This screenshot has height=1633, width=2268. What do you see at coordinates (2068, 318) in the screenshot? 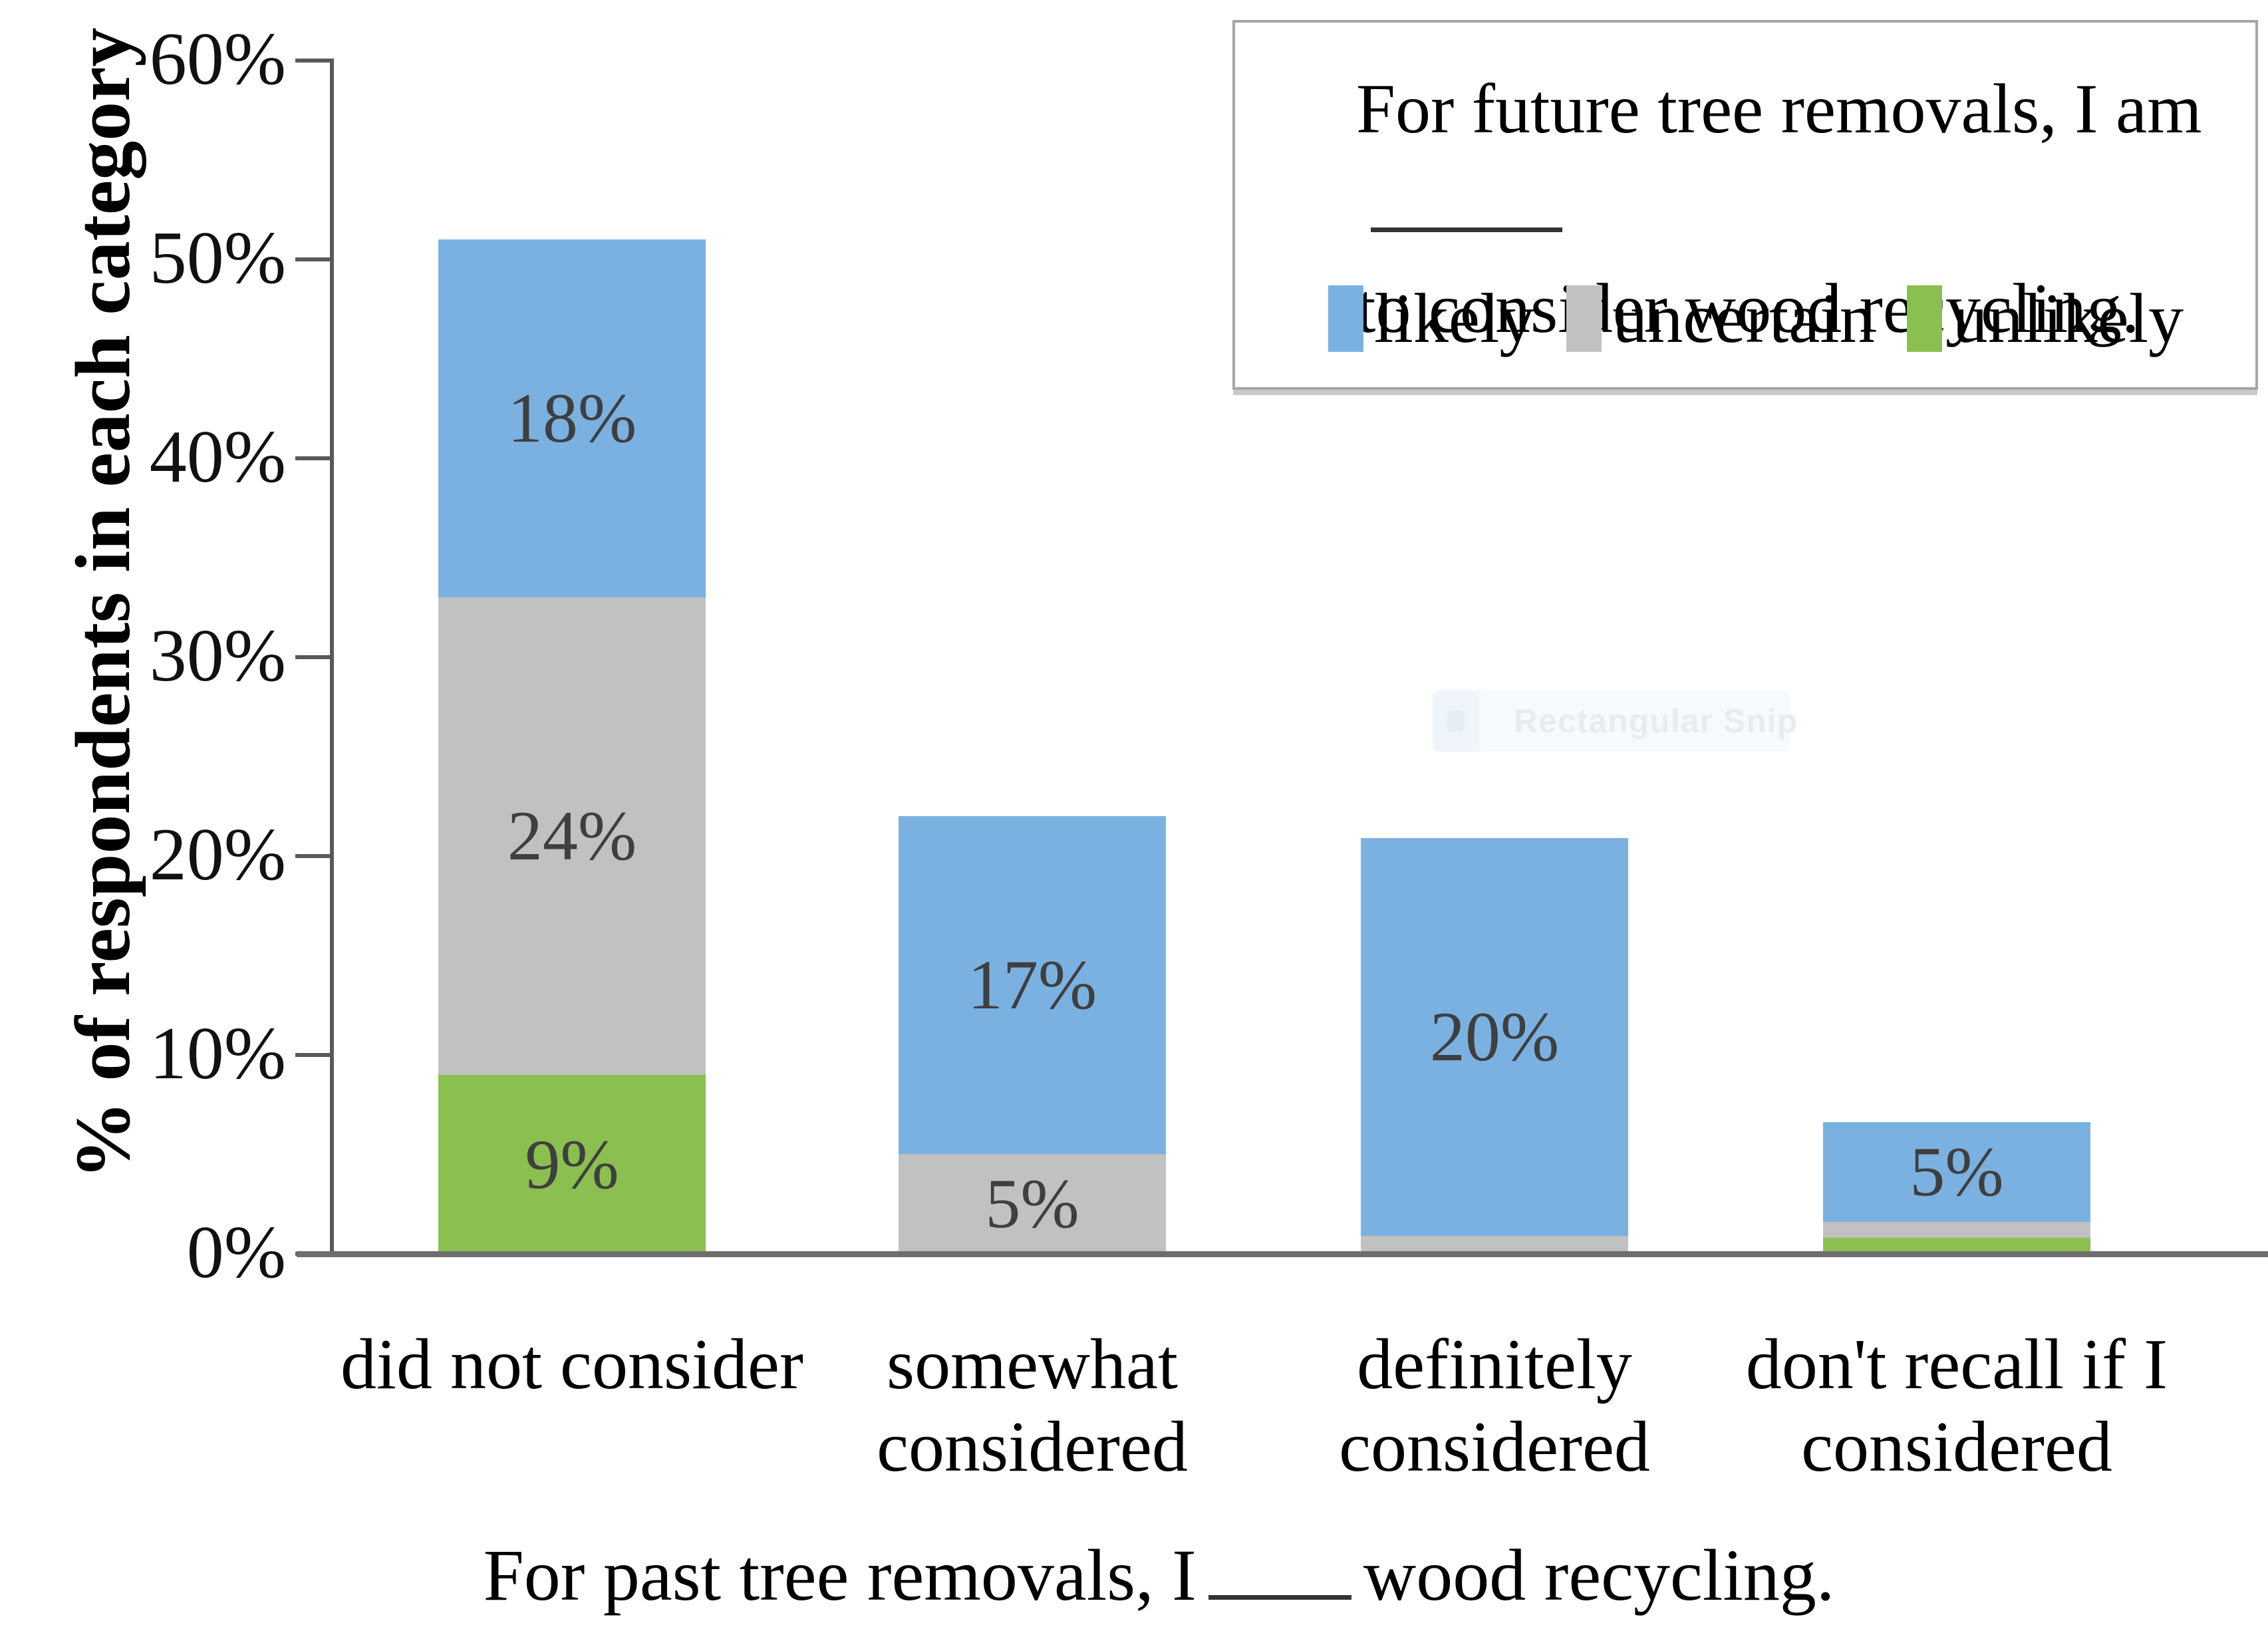
I see `legend-item-label: unlikely` at bounding box center [2068, 318].